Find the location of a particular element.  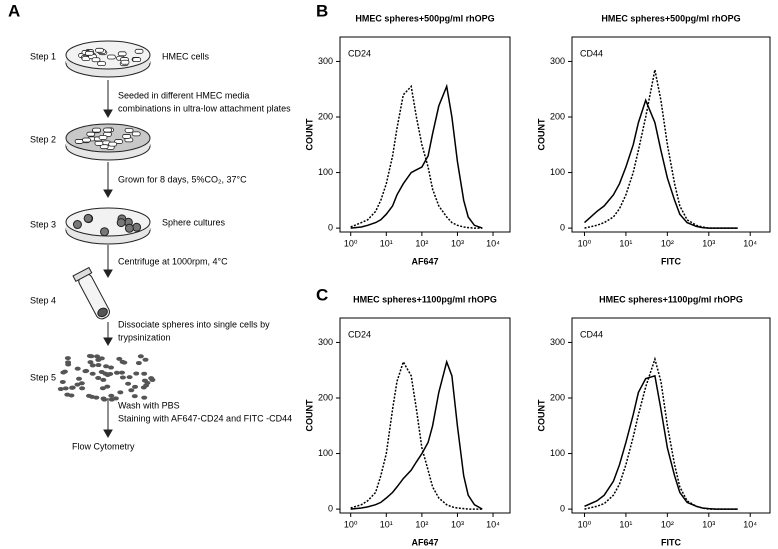

step-label: Step 4 is located at coordinates (43, 300).